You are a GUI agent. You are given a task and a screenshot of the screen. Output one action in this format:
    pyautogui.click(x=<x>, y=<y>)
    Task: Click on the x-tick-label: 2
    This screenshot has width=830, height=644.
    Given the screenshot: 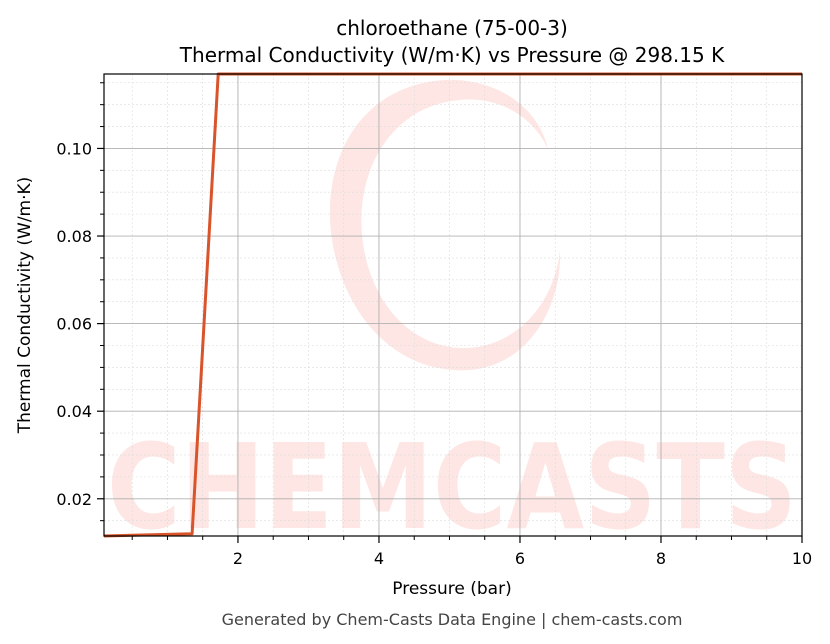 What is the action you would take?
    pyautogui.click(x=238, y=558)
    